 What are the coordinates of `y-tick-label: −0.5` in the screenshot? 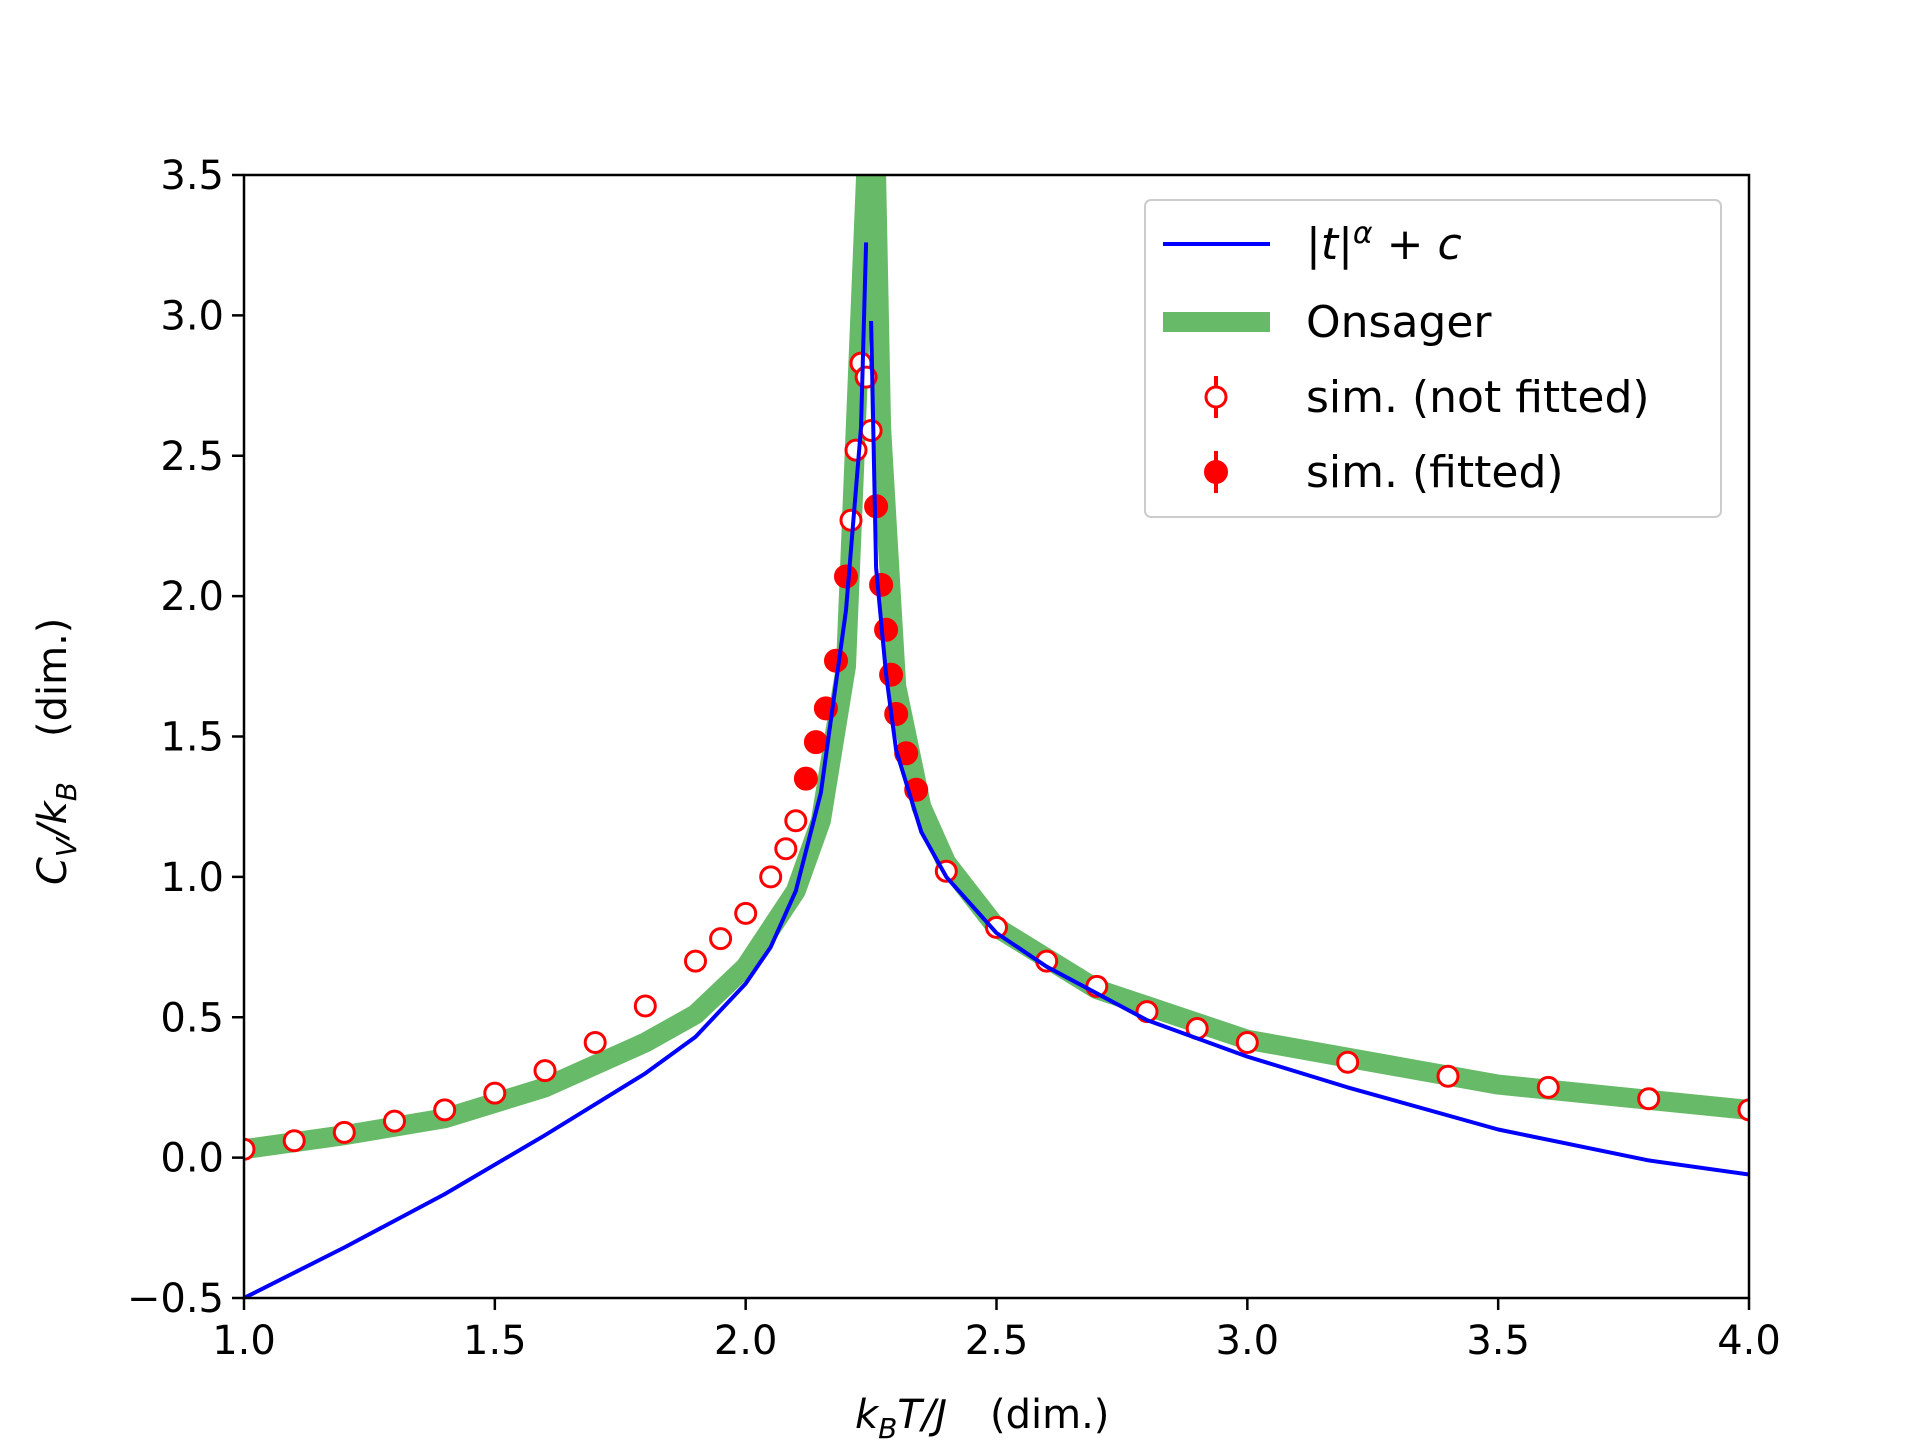 It's located at (175, 1299).